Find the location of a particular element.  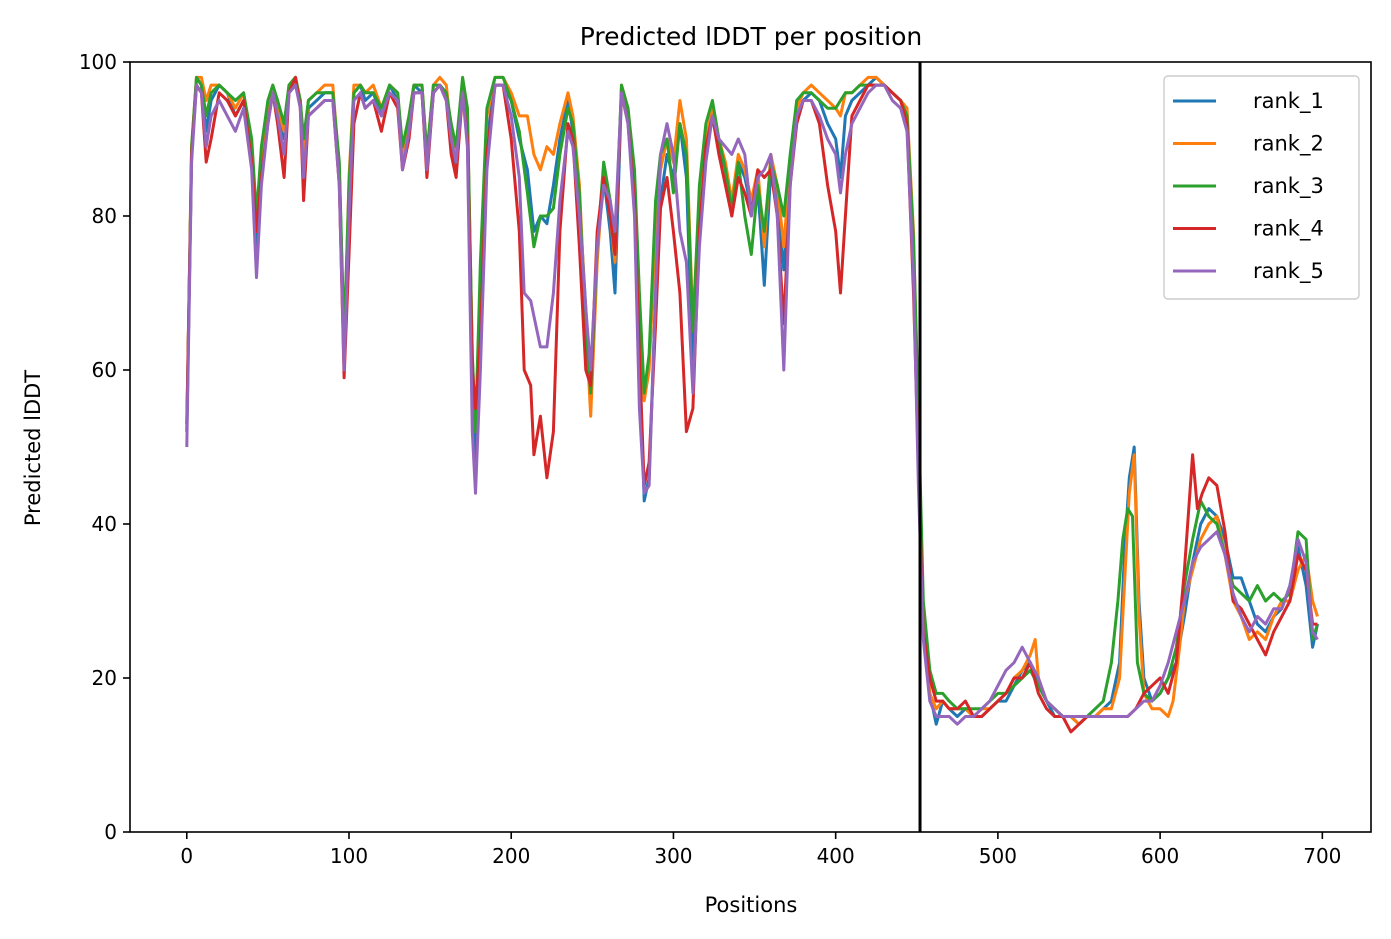

x-tick-label: 500 is located at coordinates (998, 856).